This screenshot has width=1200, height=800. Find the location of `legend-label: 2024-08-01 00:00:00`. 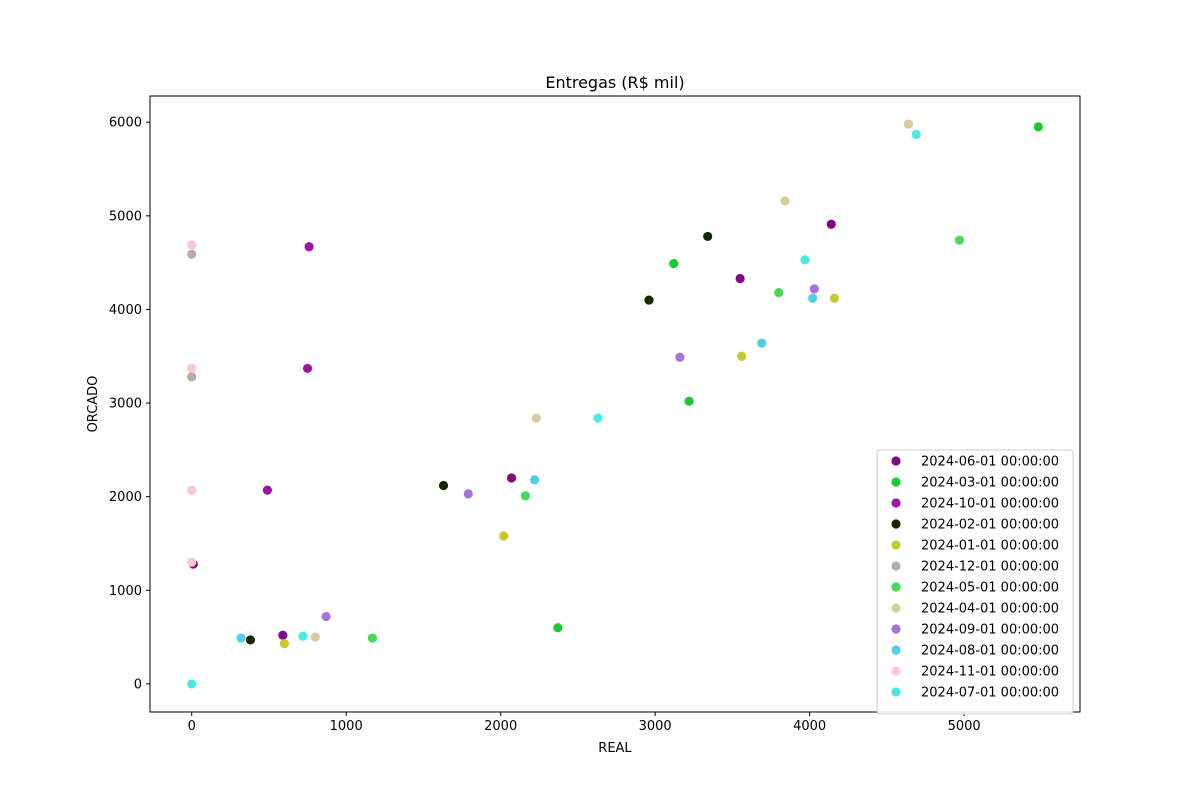

legend-label: 2024-08-01 00:00:00 is located at coordinates (990, 651).